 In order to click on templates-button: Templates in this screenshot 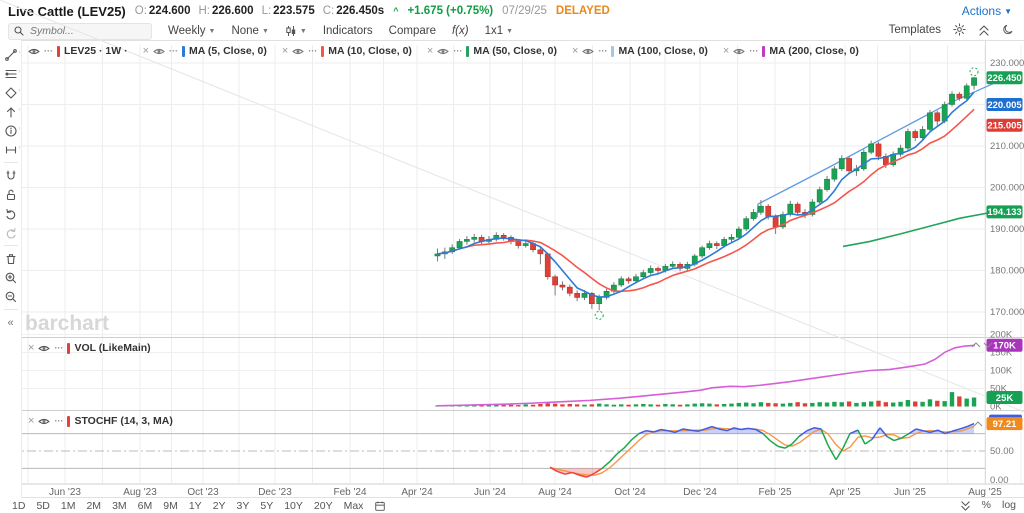, I will do `click(914, 29)`.